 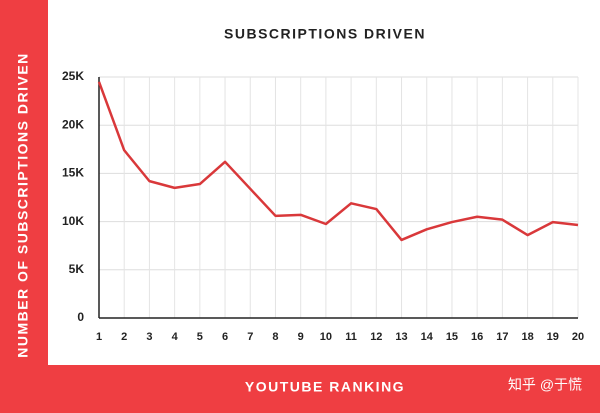 What do you see at coordinates (376, 337) in the screenshot?
I see `x-tick-label: 12` at bounding box center [376, 337].